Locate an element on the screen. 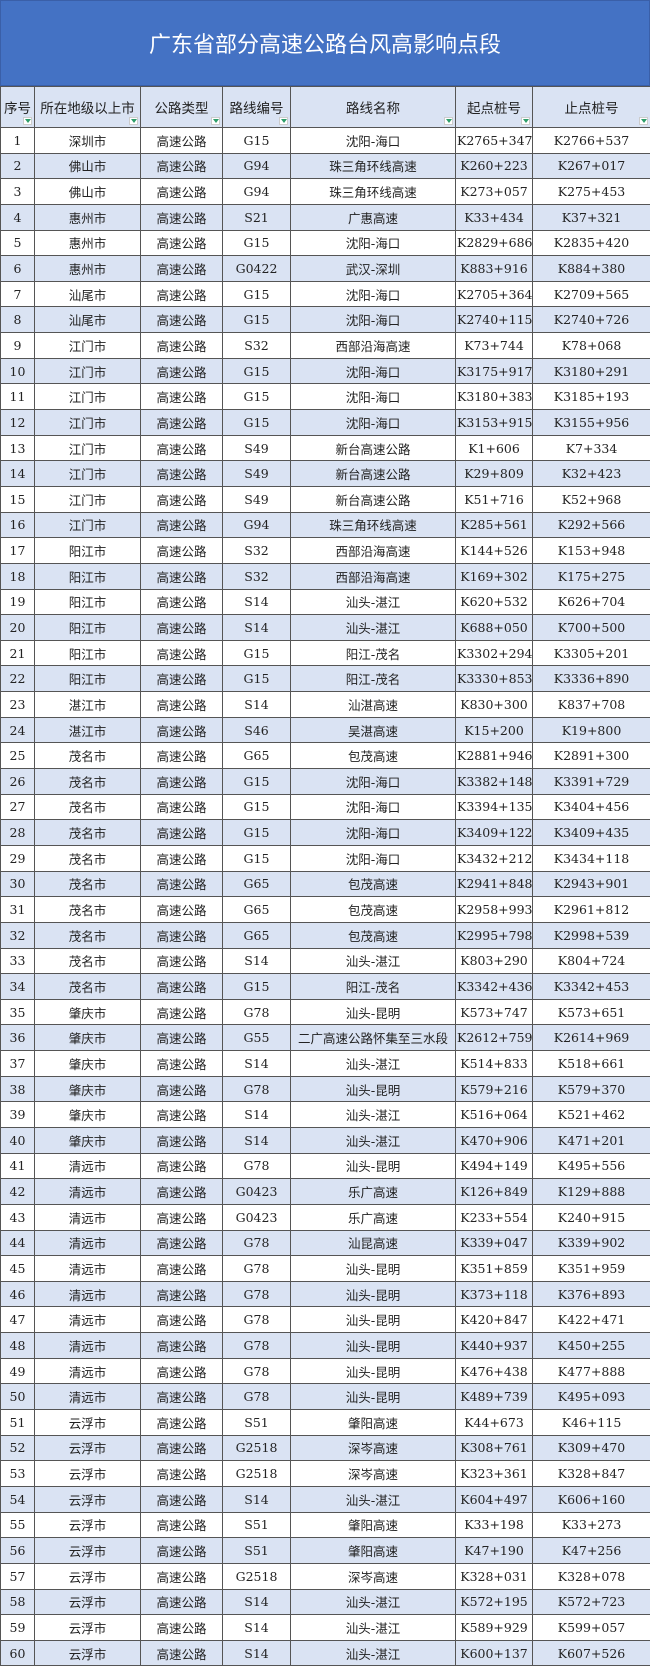 The height and width of the screenshot is (1666, 650). cell-start-stake: K233+554 is located at coordinates (494, 1217).